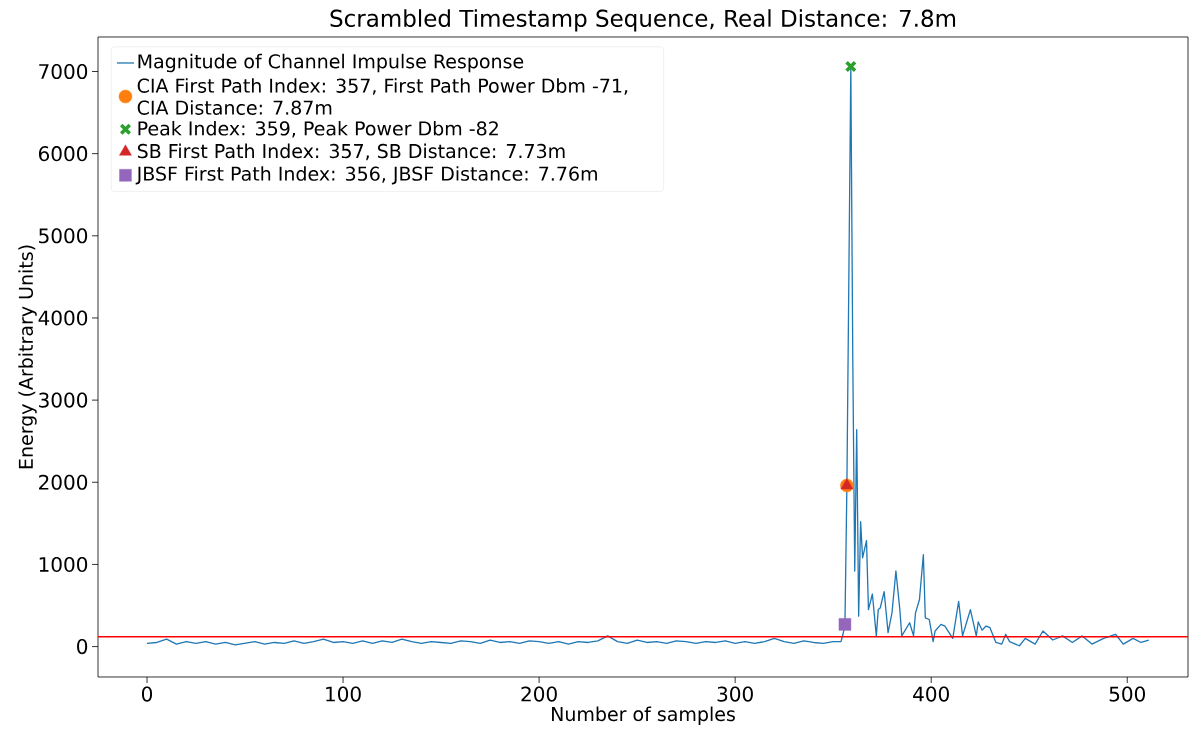 The image size is (1189, 730). I want to click on y-tick-label: 3000, so click(63, 400).